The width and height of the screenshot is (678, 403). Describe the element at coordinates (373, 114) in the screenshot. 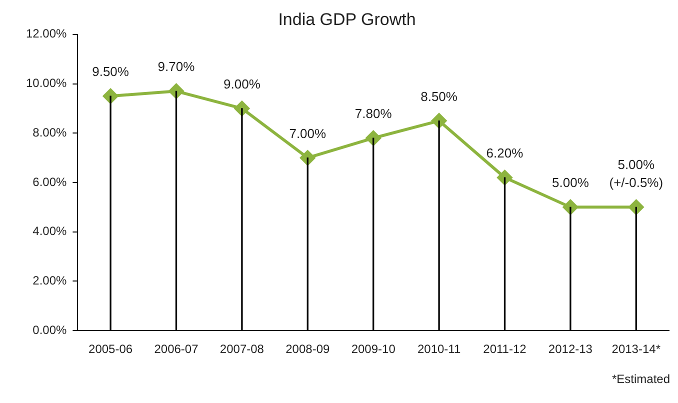

I see `data-label: 7.80%` at that location.